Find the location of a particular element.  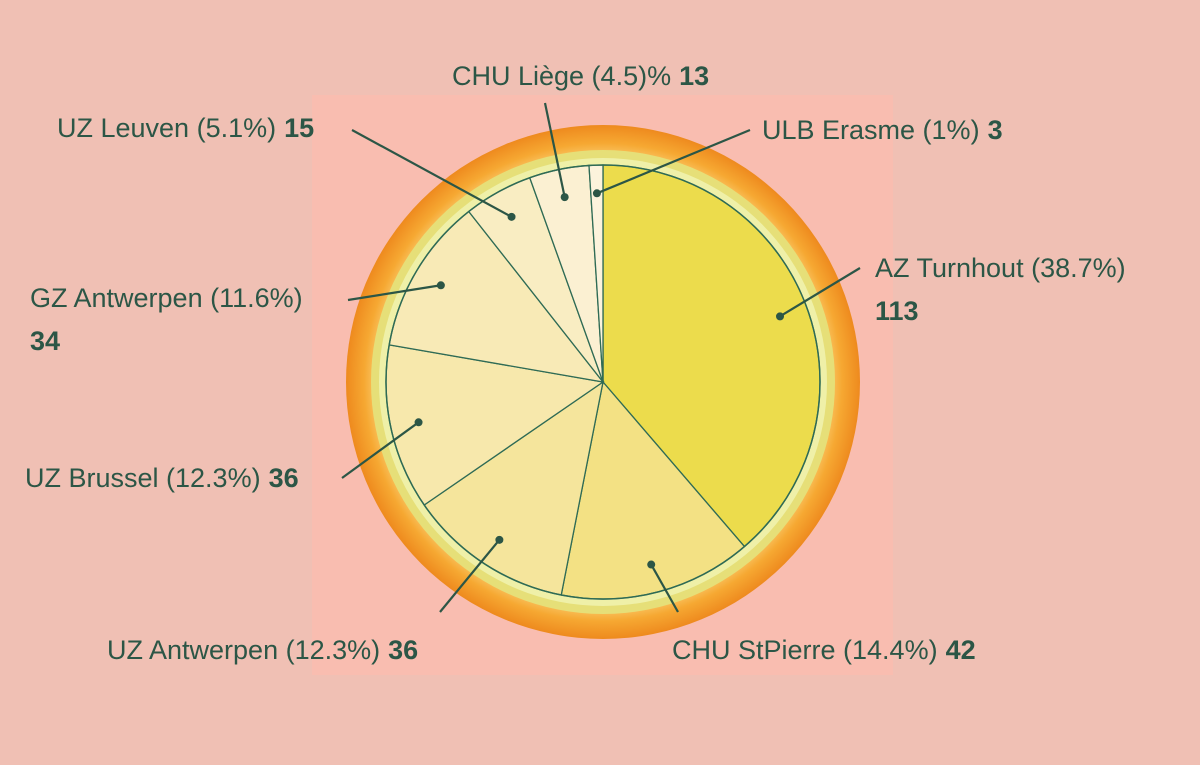

slice-label-group: ULB Erasme (1%) 3 is located at coordinates (882, 130).